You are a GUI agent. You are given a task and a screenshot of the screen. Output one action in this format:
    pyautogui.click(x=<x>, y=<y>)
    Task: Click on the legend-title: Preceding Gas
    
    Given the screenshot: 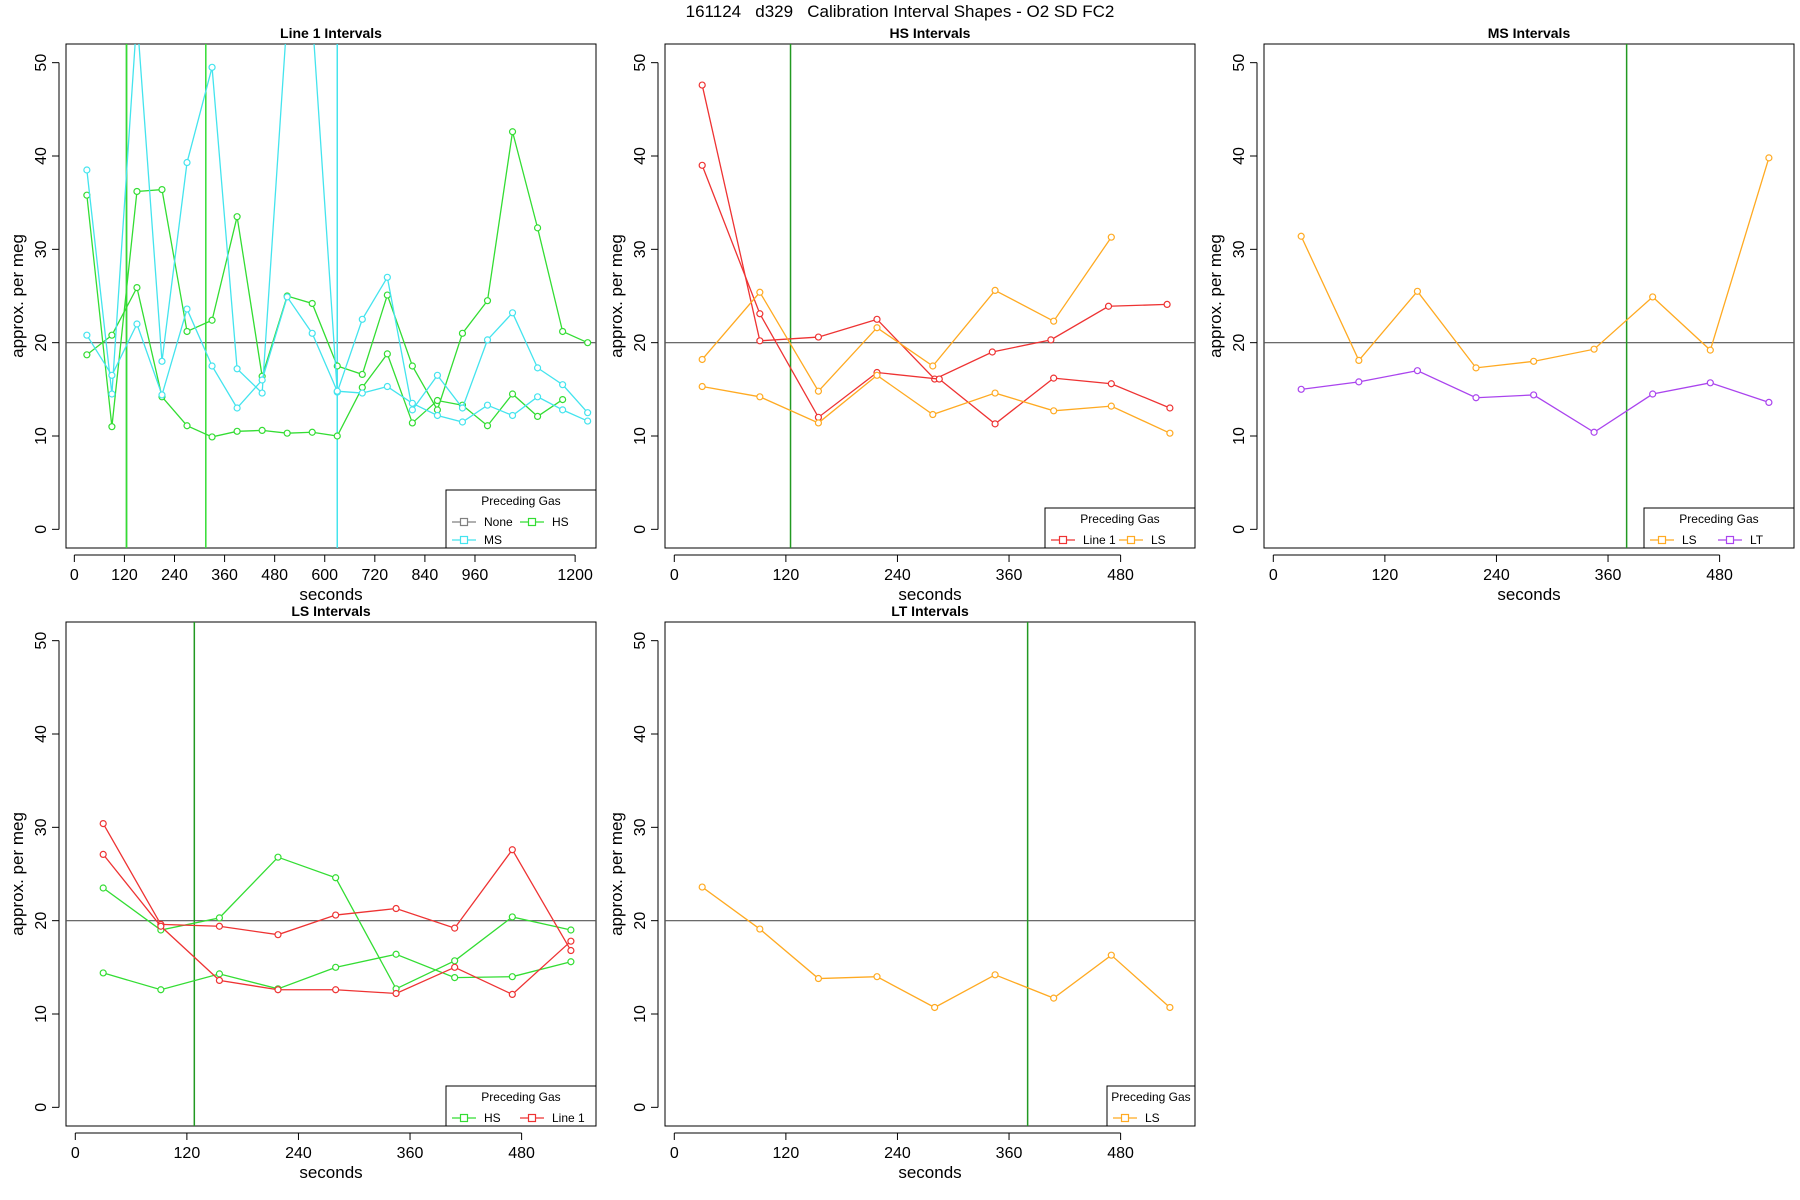 What is the action you would take?
    pyautogui.click(x=520, y=1097)
    